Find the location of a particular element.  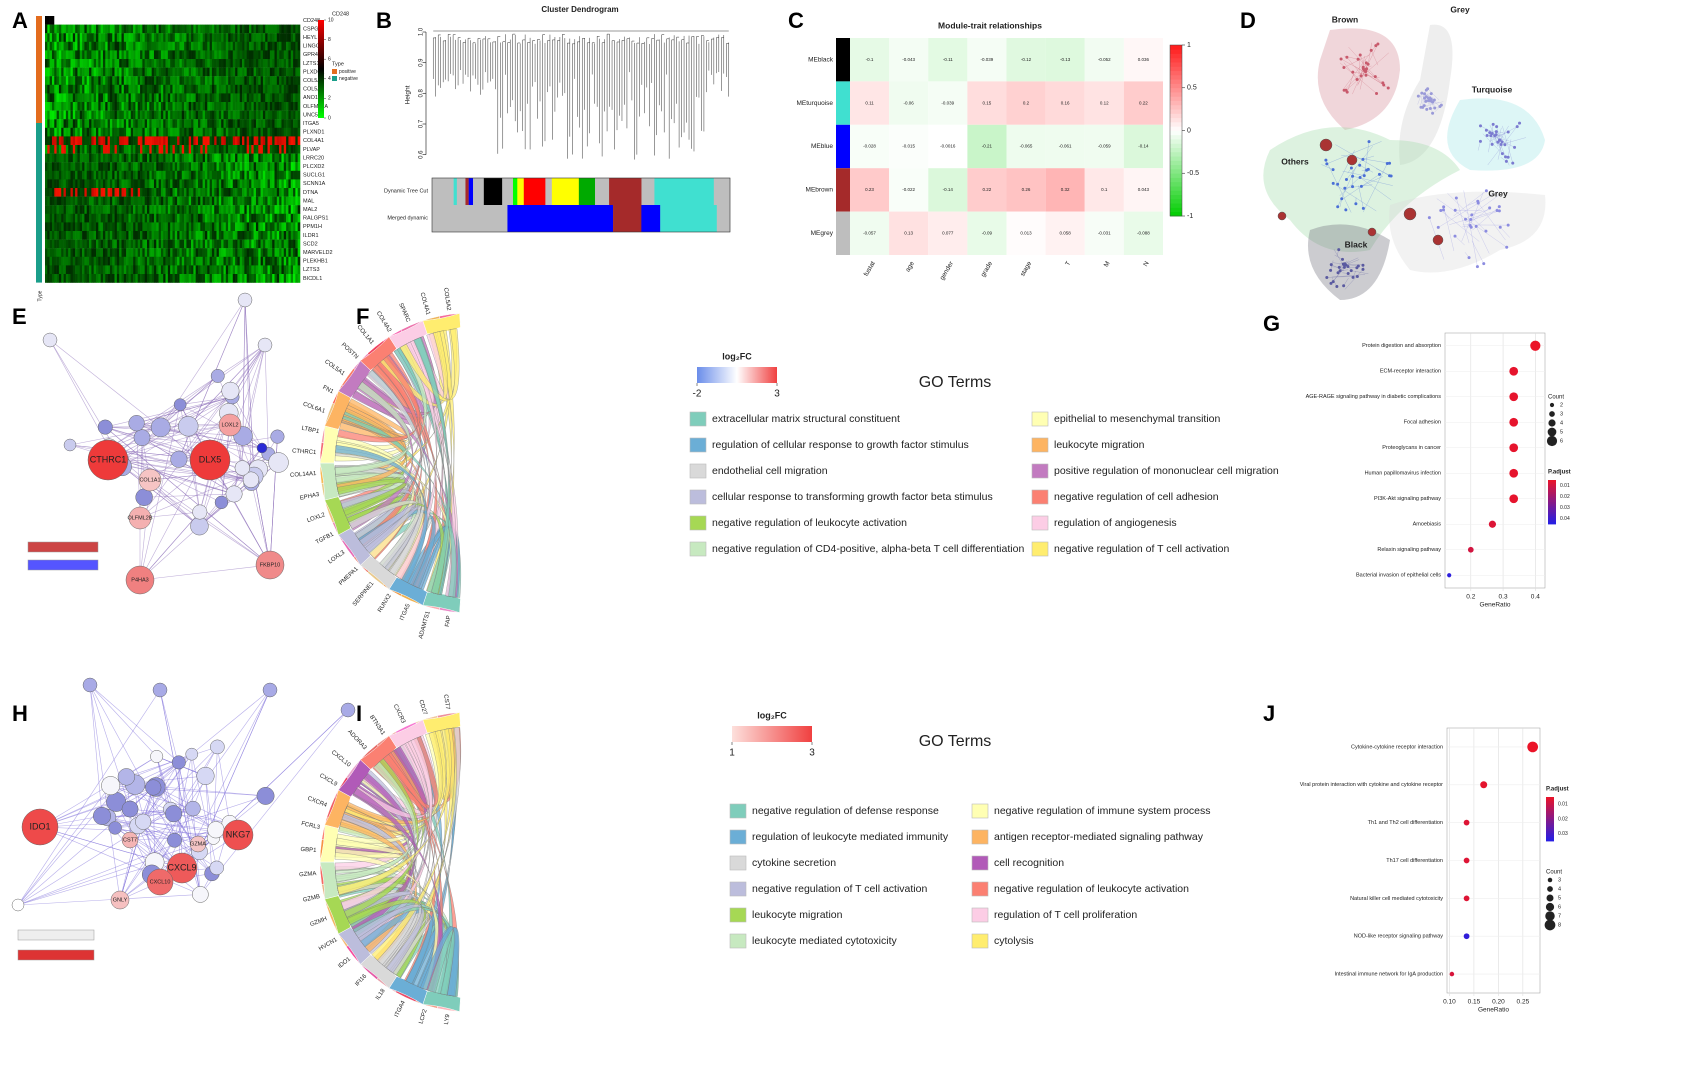

panel-letter: H is located at coordinates (20, 713).